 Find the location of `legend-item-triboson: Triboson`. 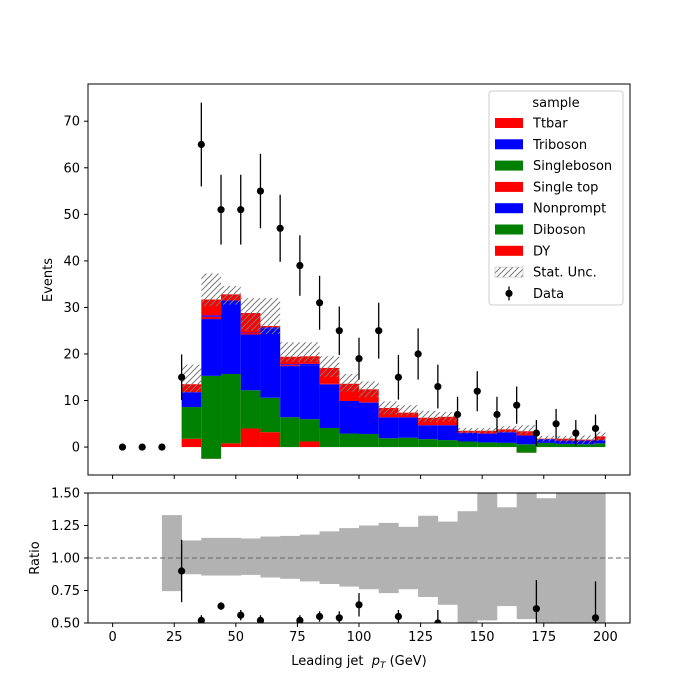

legend-item-triboson: Triboson is located at coordinates (541, 145).